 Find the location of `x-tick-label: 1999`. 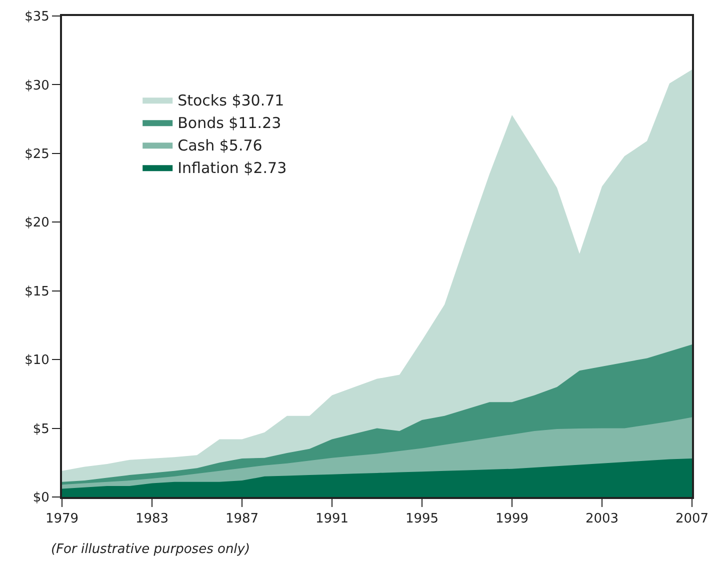

x-tick-label: 1999 is located at coordinates (512, 519).